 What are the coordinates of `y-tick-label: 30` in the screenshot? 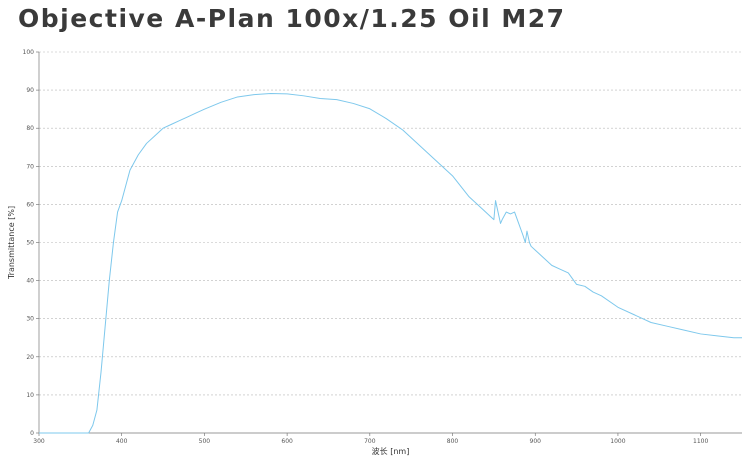 It's located at (30, 319).